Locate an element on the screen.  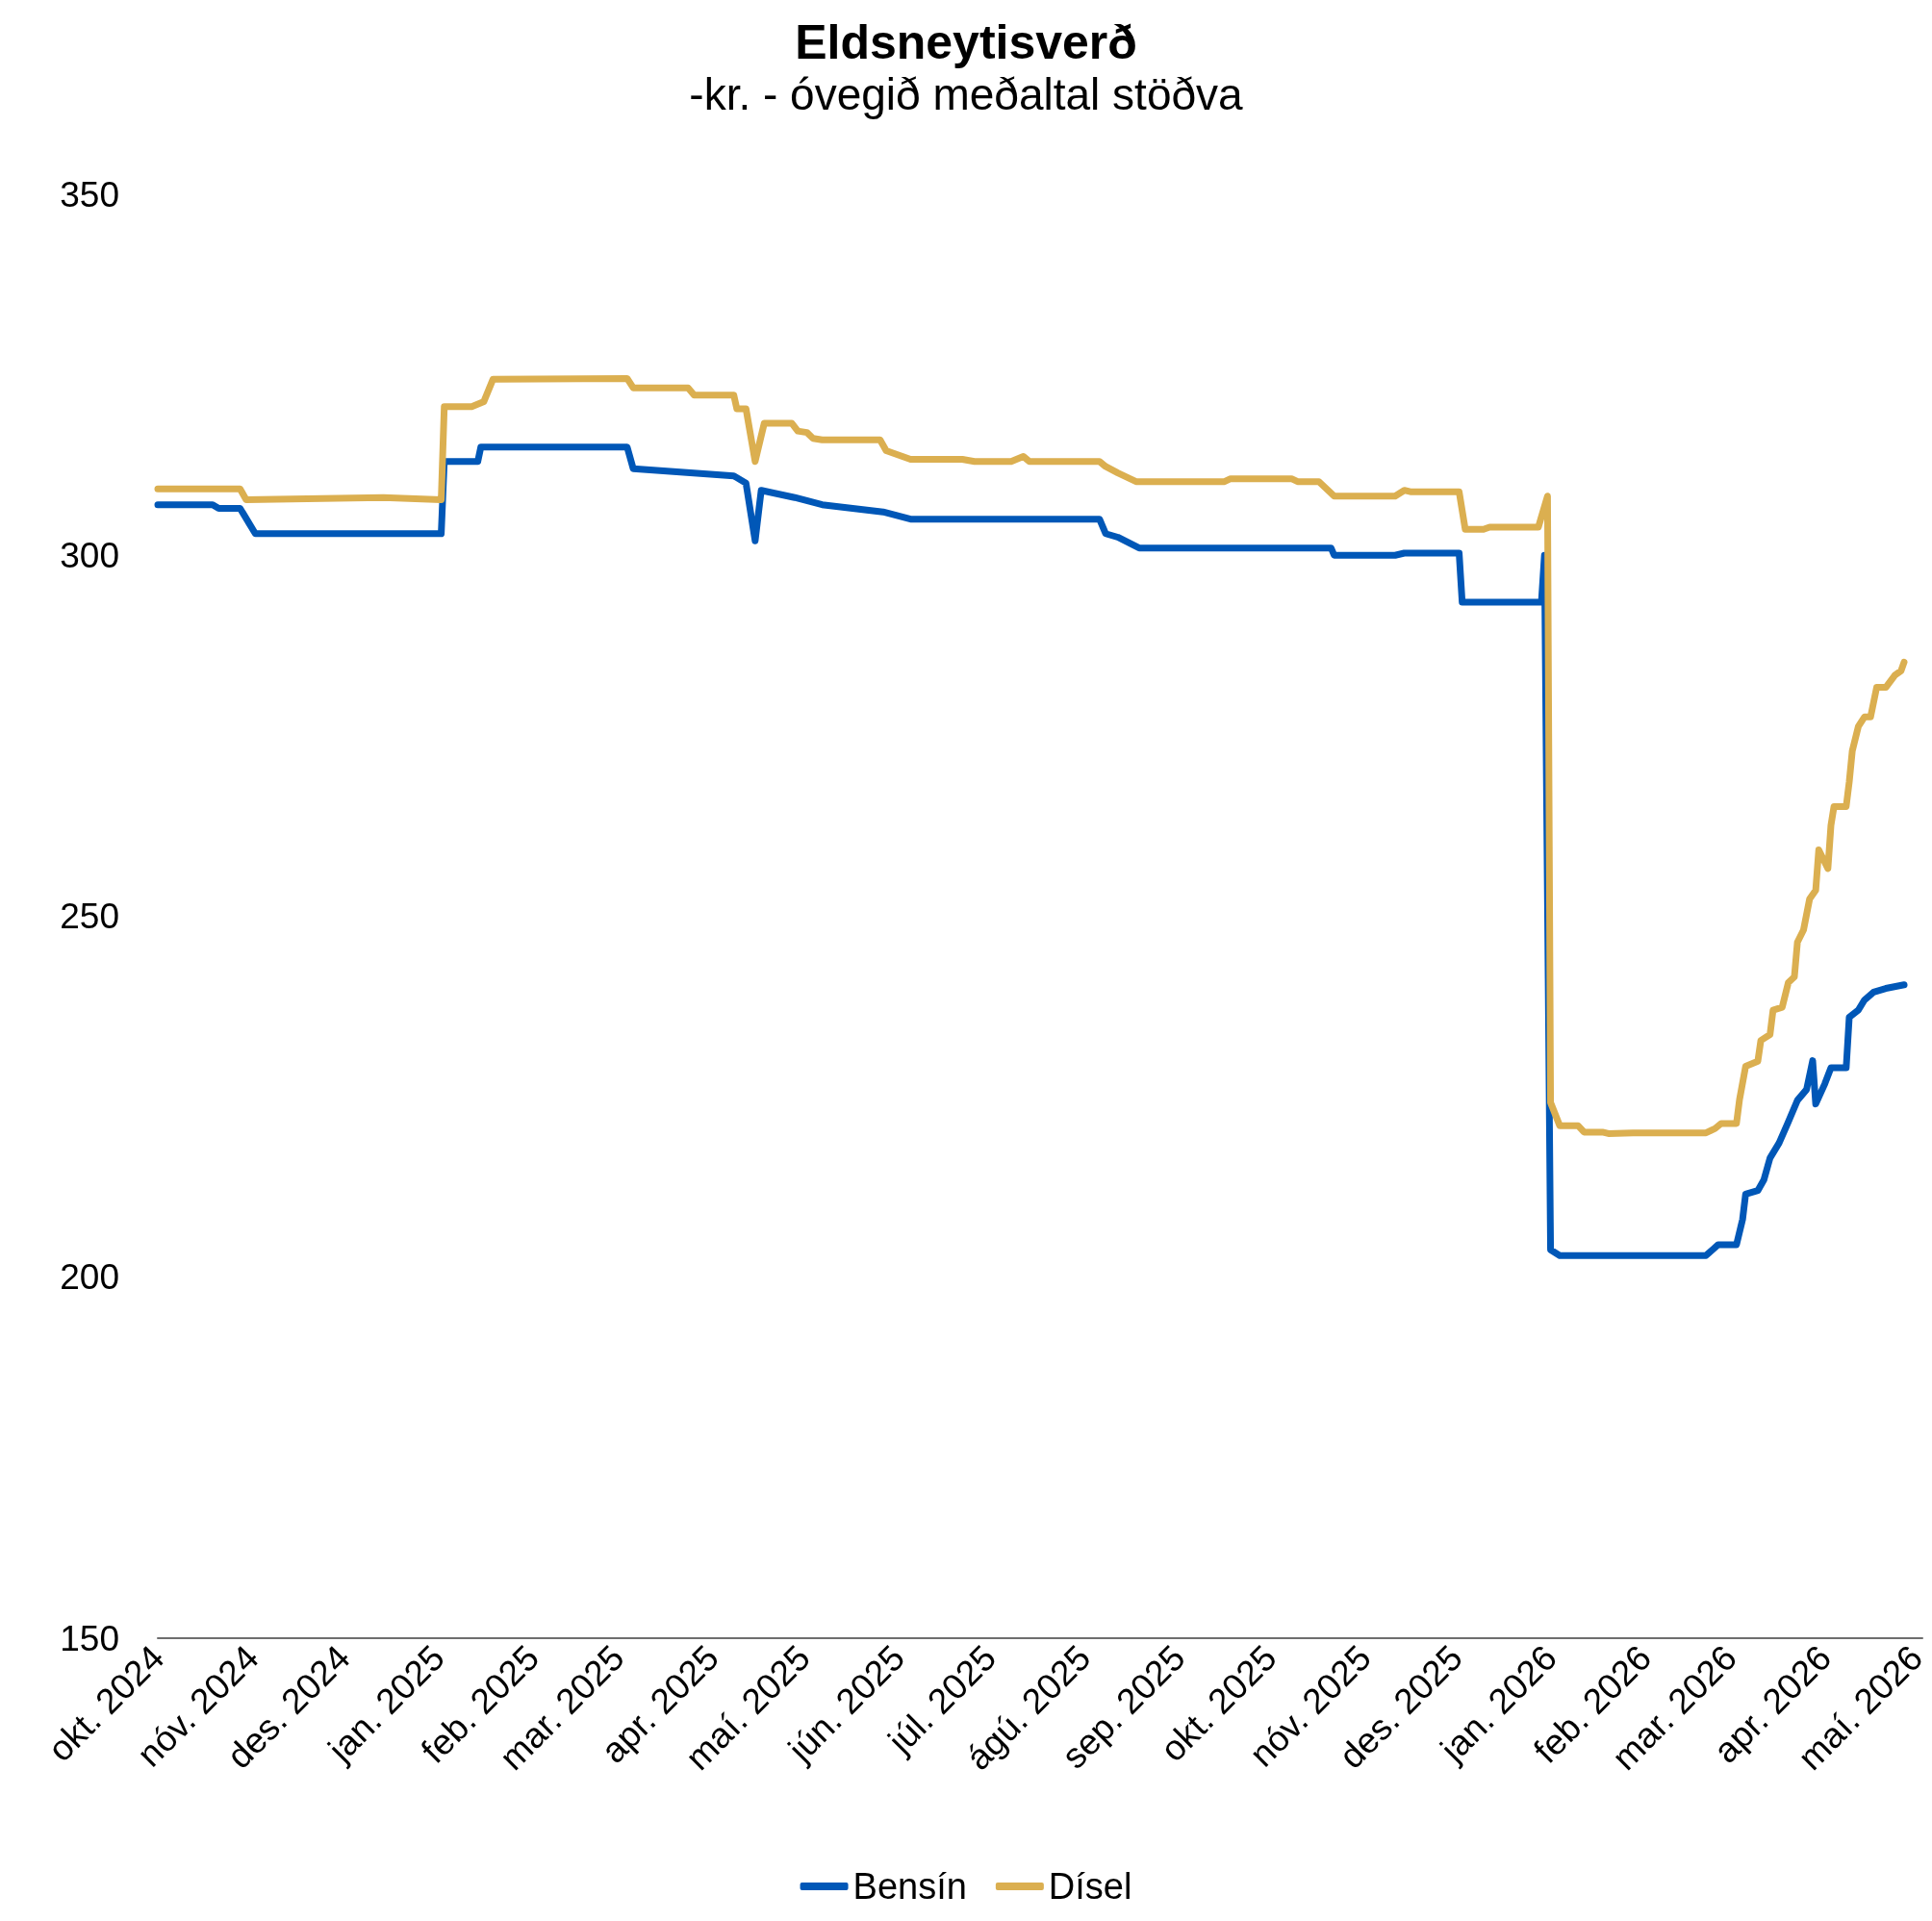
y-tick-label: 350 is located at coordinates (89, 194).